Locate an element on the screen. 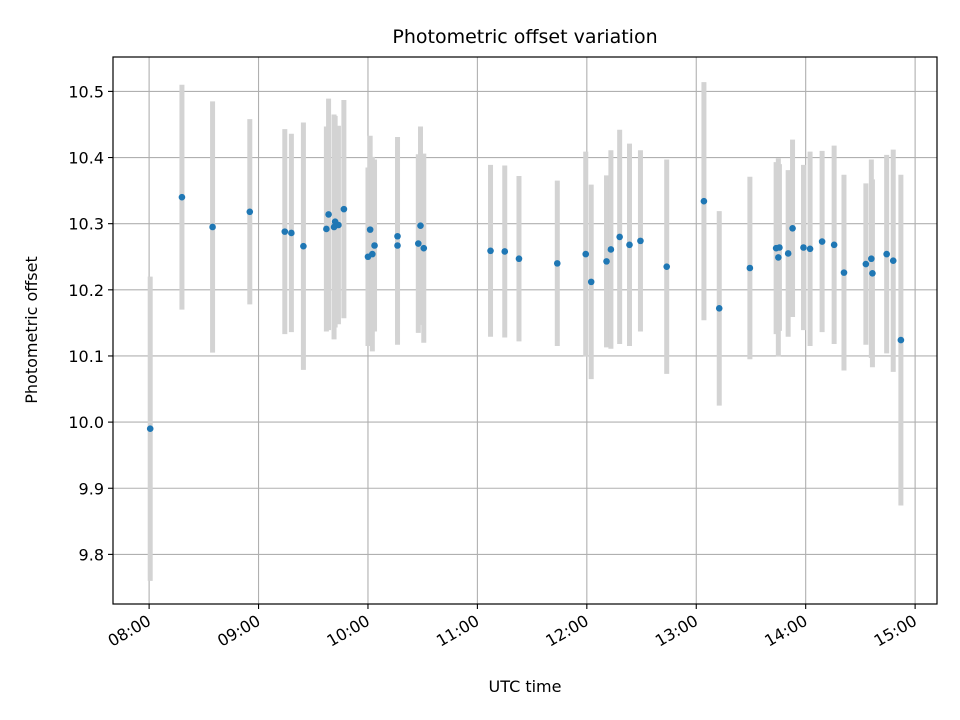 Image resolution: width=960 pixels, height=720 pixels. y-axis-label: Photometric offset is located at coordinates (31, 330).